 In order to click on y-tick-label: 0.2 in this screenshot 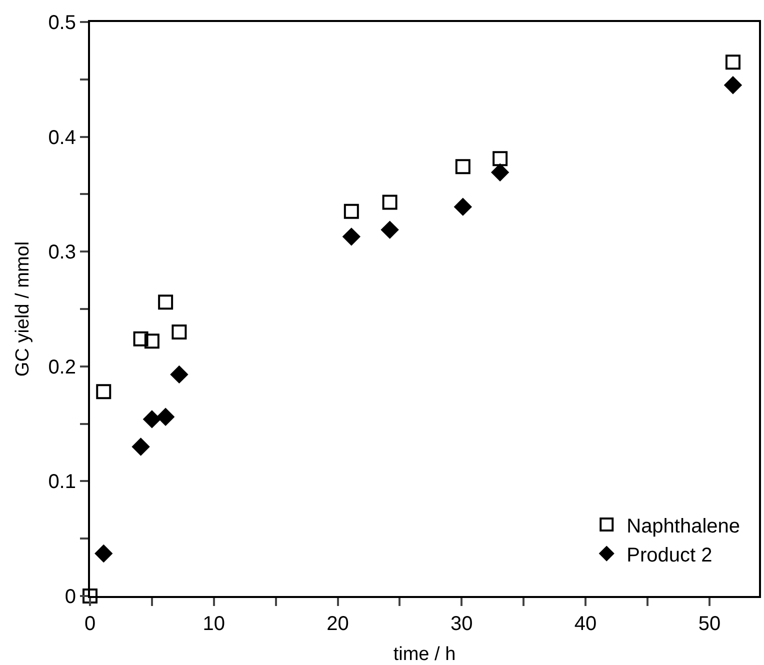, I will do `click(62, 367)`.